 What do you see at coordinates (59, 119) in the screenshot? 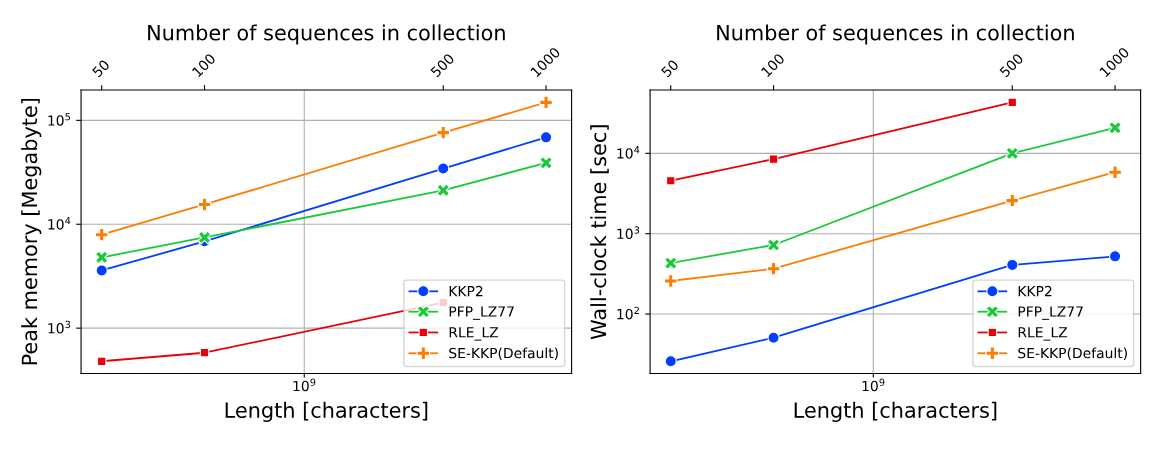
I see `y-tick-label: 10$^{5}$` at bounding box center [59, 119].